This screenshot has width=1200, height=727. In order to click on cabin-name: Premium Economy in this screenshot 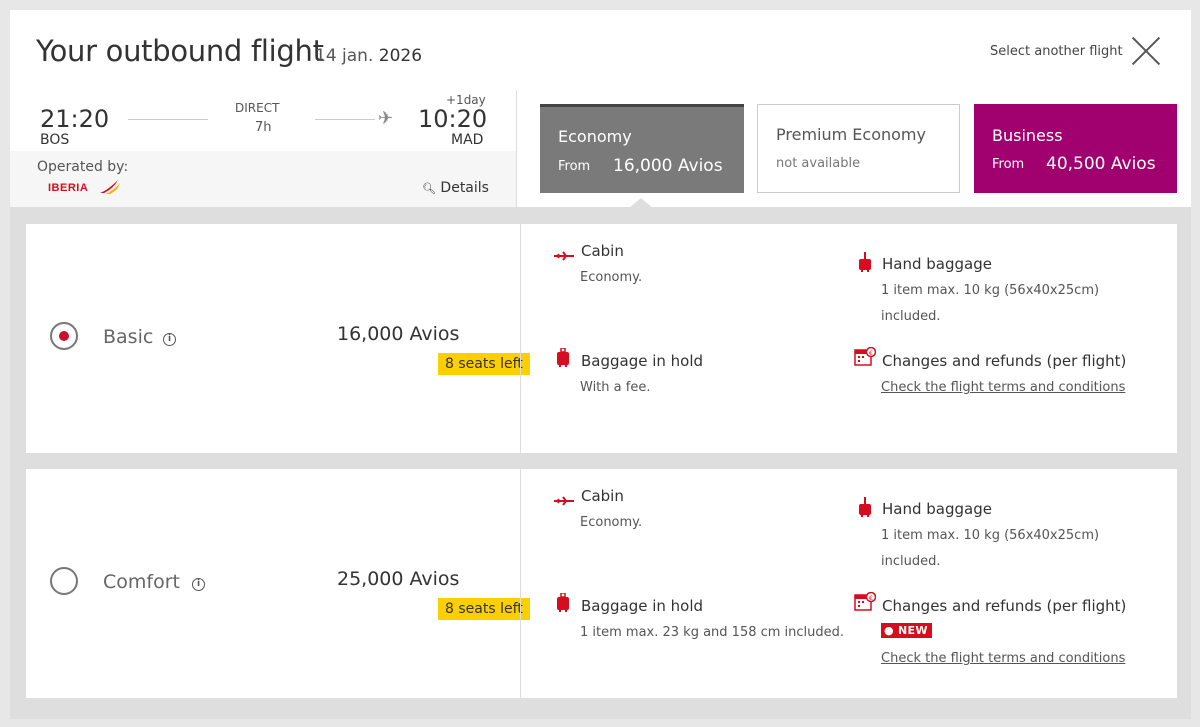, I will do `click(851, 134)`.